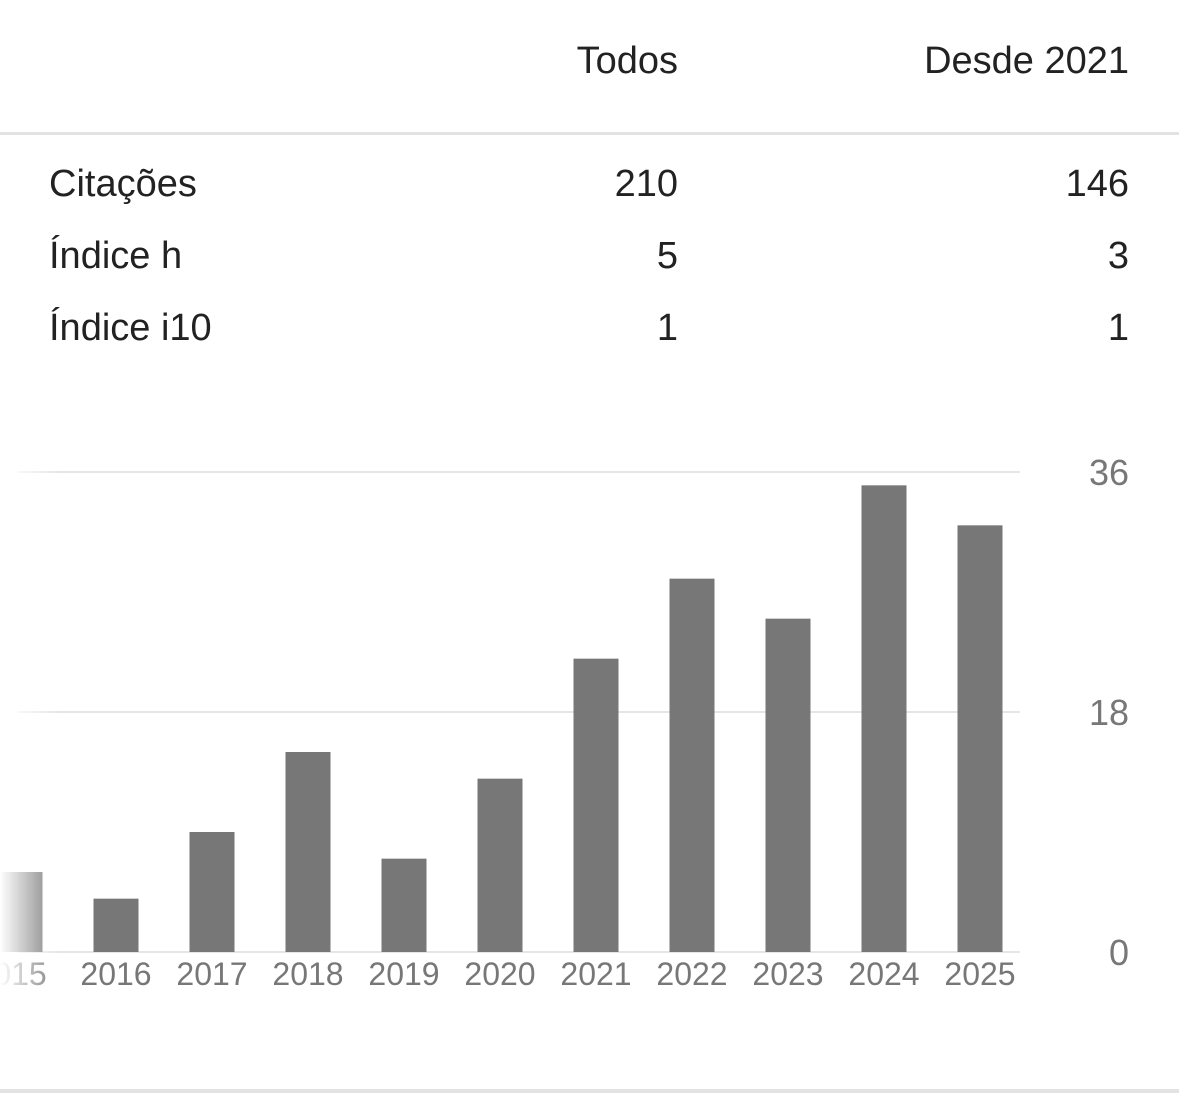 Image resolution: width=1179 pixels, height=1095 pixels. What do you see at coordinates (212, 892) in the screenshot?
I see `bar-2017` at bounding box center [212, 892].